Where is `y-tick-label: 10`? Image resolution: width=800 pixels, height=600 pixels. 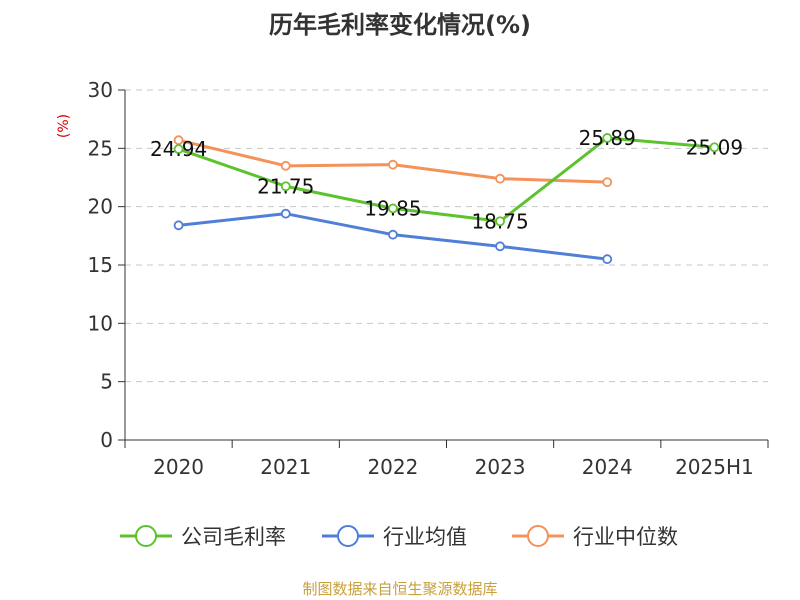 y-tick-label: 10 is located at coordinates (100, 323).